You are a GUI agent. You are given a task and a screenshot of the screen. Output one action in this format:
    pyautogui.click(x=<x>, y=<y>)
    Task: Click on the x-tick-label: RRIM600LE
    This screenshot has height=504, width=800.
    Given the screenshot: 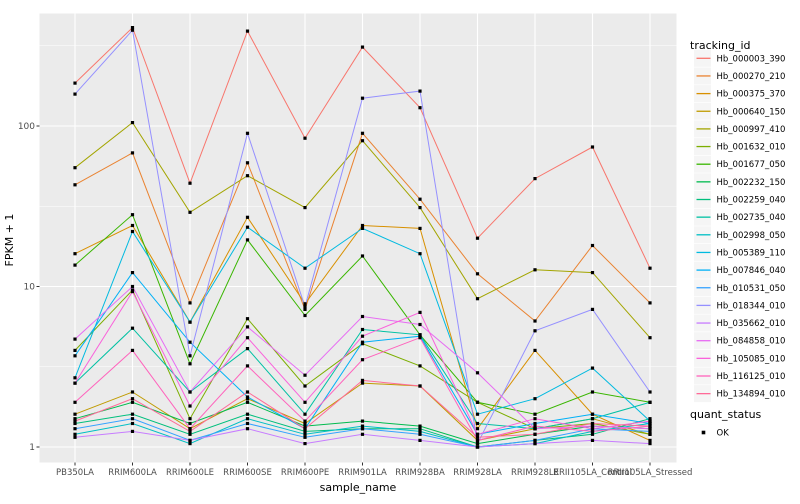 What is the action you would take?
    pyautogui.click(x=190, y=473)
    